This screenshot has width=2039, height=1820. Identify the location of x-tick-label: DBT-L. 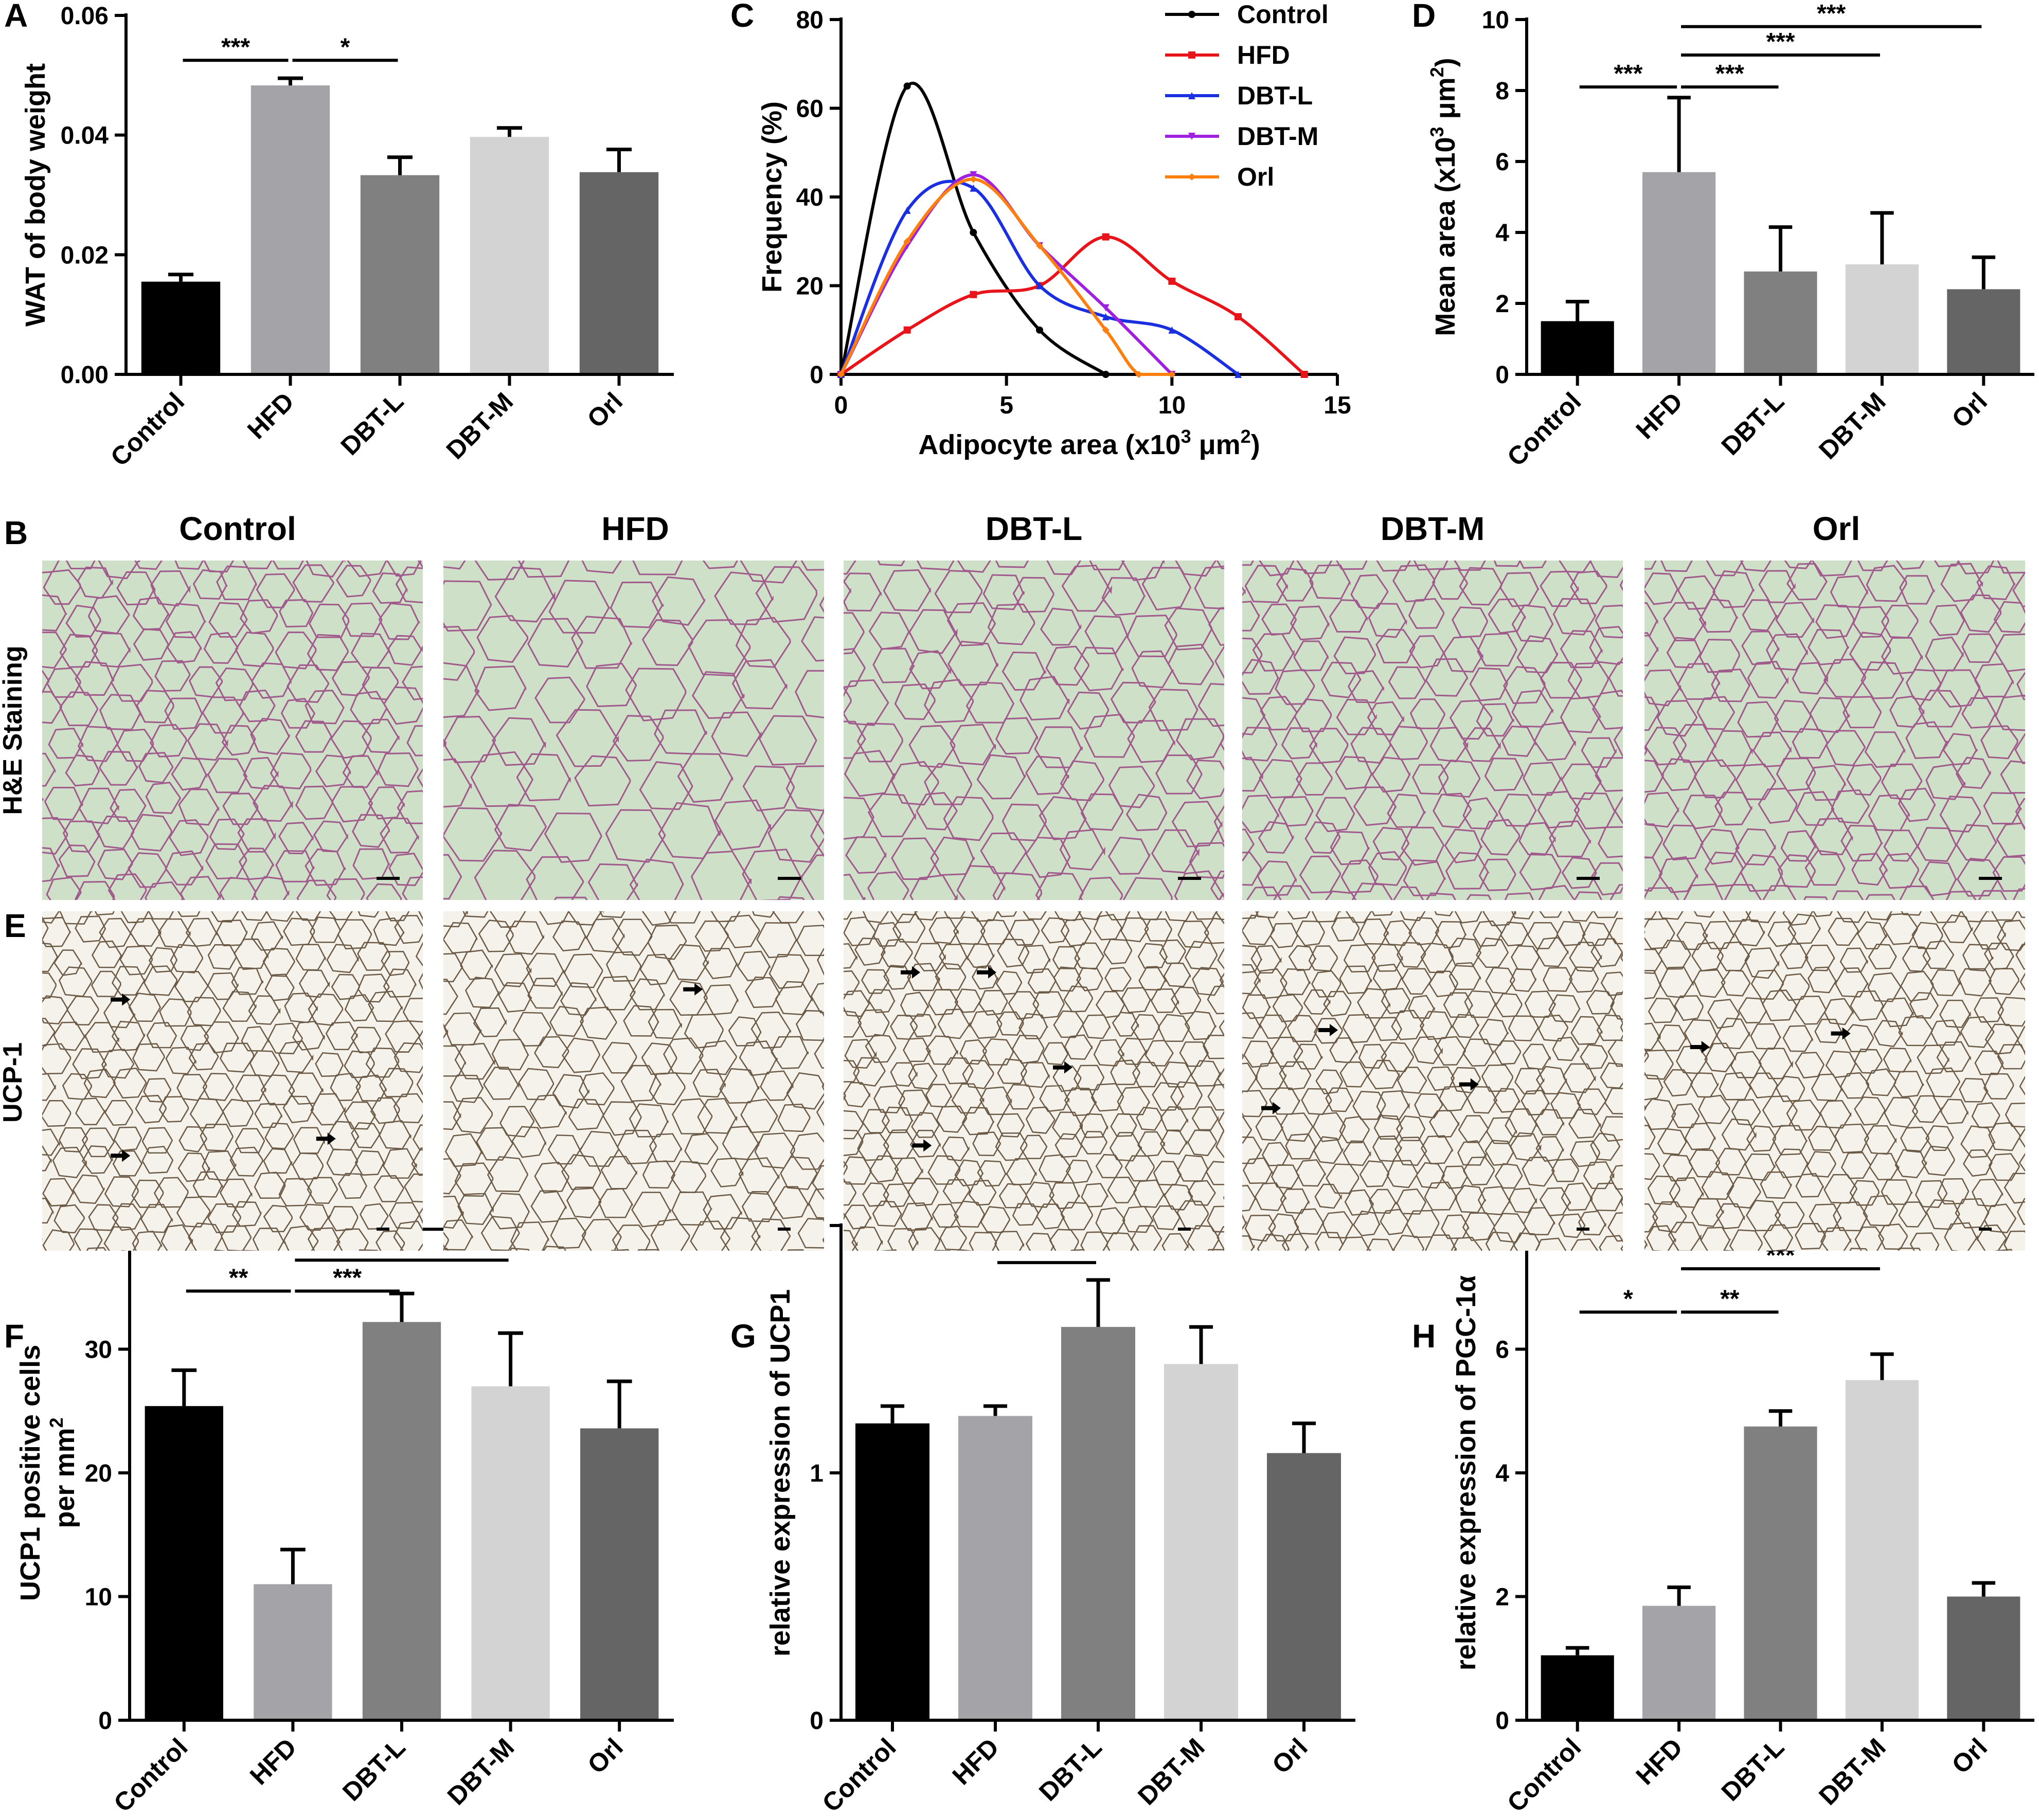
(1070, 1770).